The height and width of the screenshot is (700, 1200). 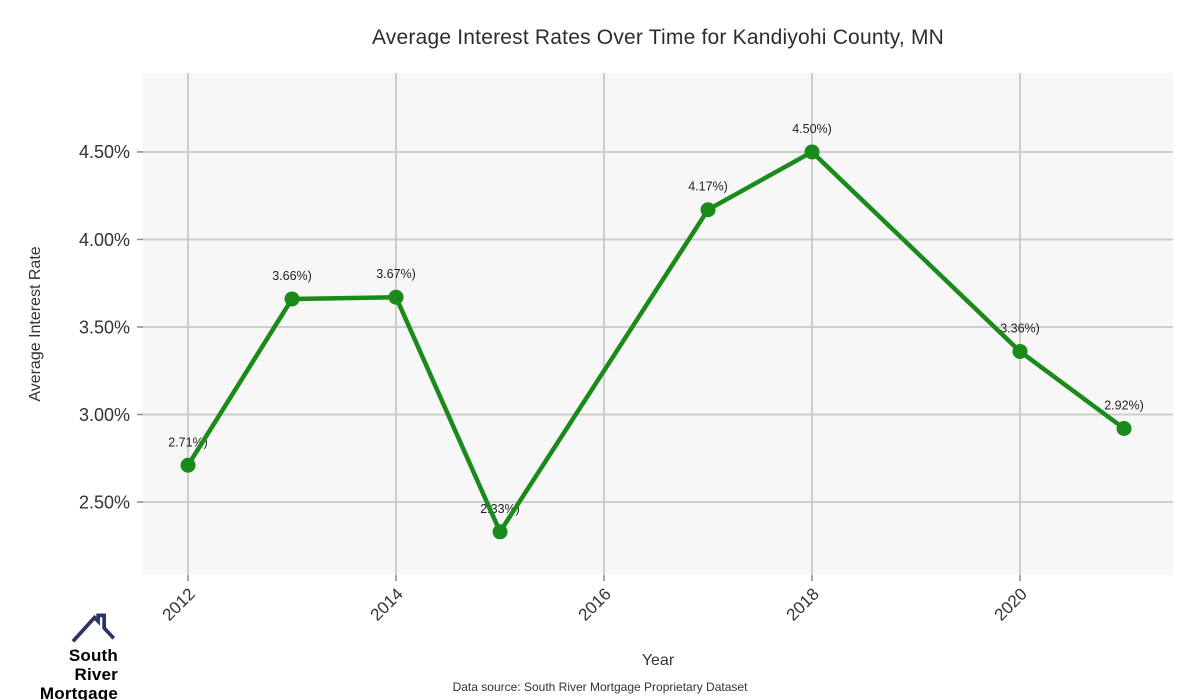 What do you see at coordinates (803, 604) in the screenshot?
I see `x-tick-label: 2018` at bounding box center [803, 604].